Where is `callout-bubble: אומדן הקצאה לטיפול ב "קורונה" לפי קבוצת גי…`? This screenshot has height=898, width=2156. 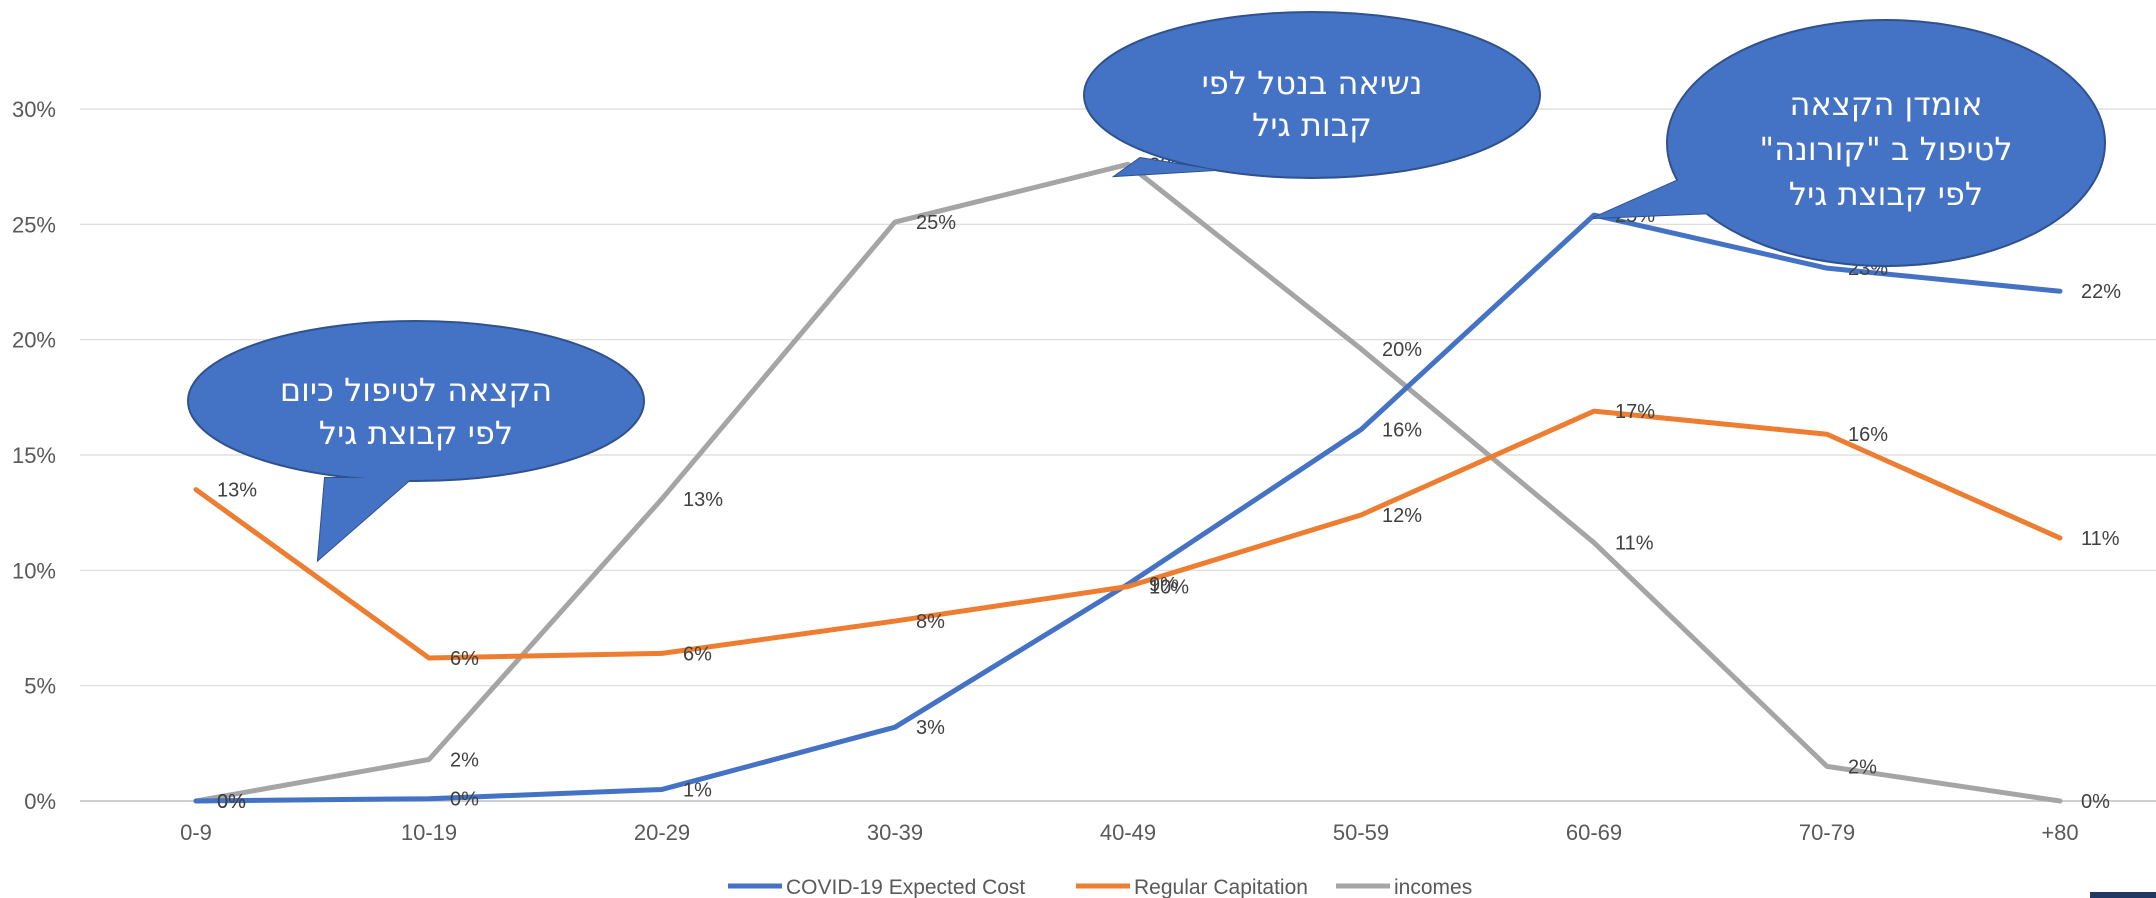
callout-bubble: אומדן הקצאה לטיפול ב "קורונה" לפי קבוצת גי… is located at coordinates (1849, 143).